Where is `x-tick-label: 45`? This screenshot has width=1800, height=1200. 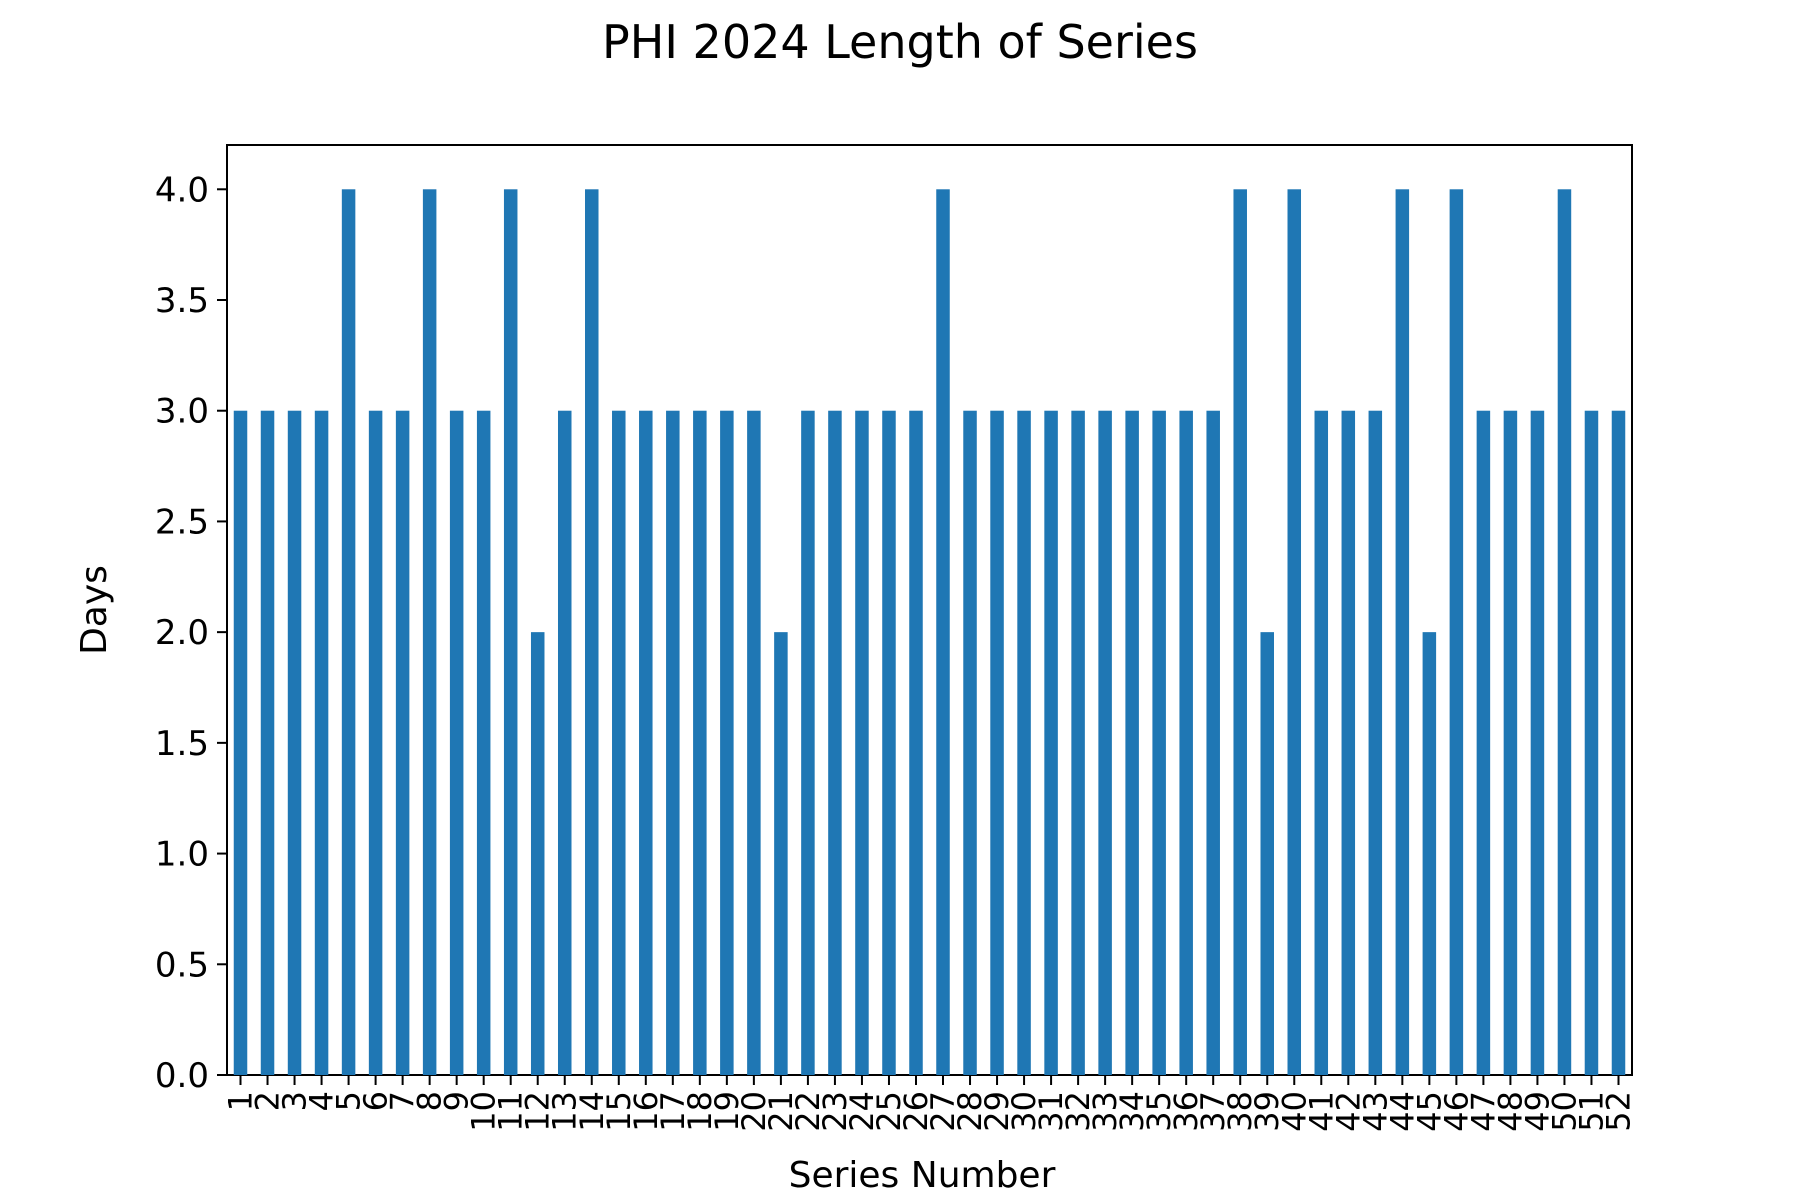 x-tick-label: 45 is located at coordinates (1429, 1111).